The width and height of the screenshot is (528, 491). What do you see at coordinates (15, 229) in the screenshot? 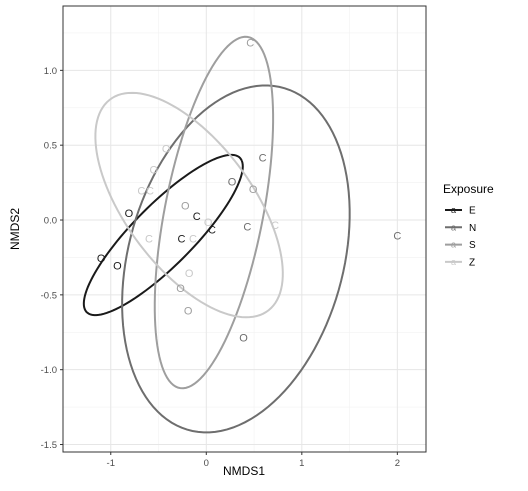
I see `y-axis-title: NMDS2` at bounding box center [15, 229].